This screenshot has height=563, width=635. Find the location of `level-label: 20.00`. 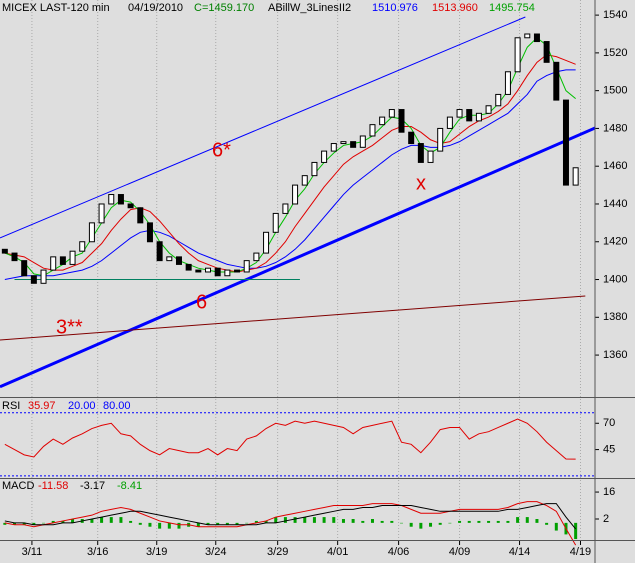

level-label: 20.00 is located at coordinates (82, 406).